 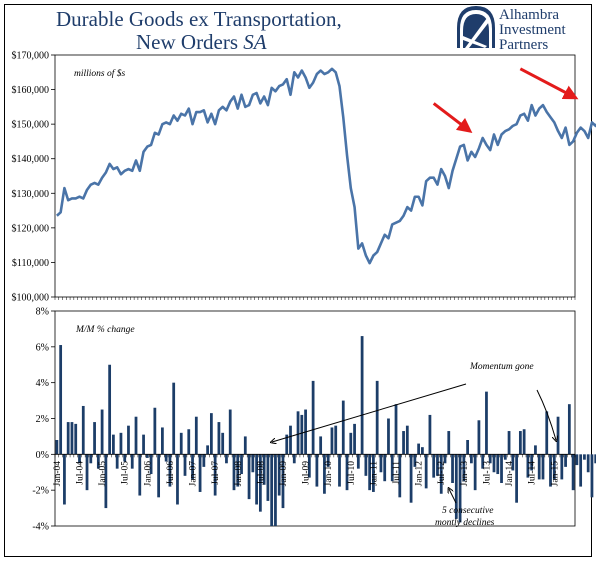 What do you see at coordinates (369, 412) in the screenshot?
I see `momentum-arrow-long` at bounding box center [369, 412].